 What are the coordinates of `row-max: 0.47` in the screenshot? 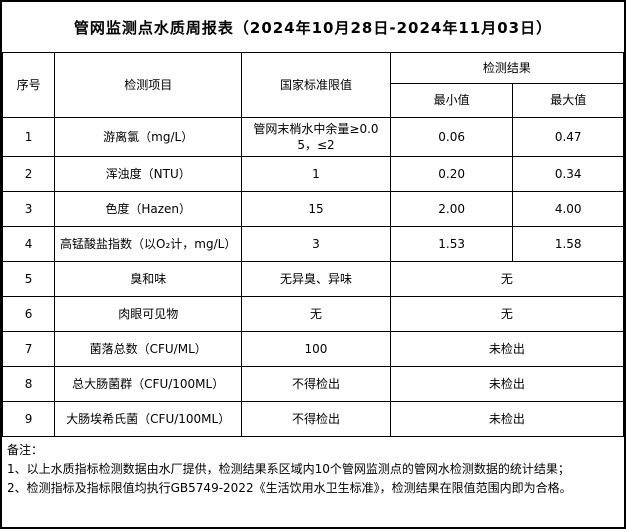 It's located at (568, 137).